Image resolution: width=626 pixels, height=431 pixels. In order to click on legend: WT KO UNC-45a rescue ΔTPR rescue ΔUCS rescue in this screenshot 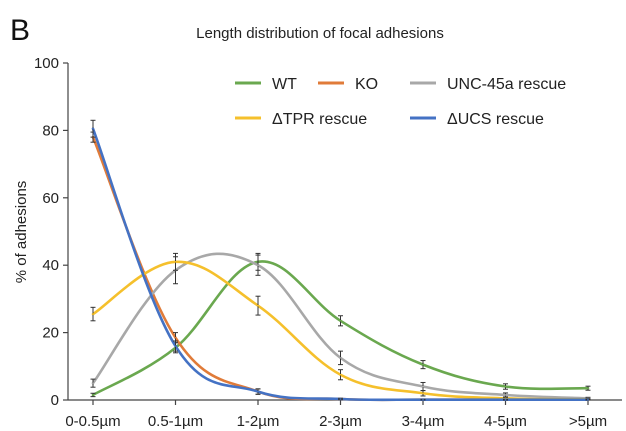, I will do `click(400, 102)`.